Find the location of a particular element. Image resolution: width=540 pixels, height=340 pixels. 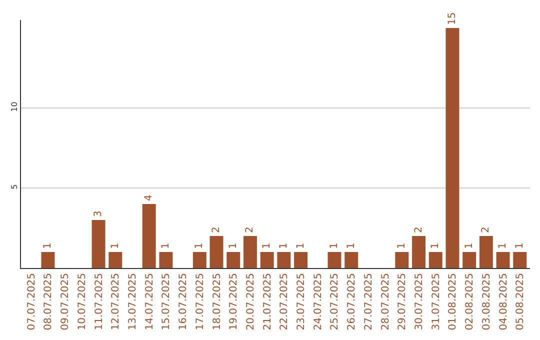

x-tick-label: 07.07.2025 is located at coordinates (32, 301).